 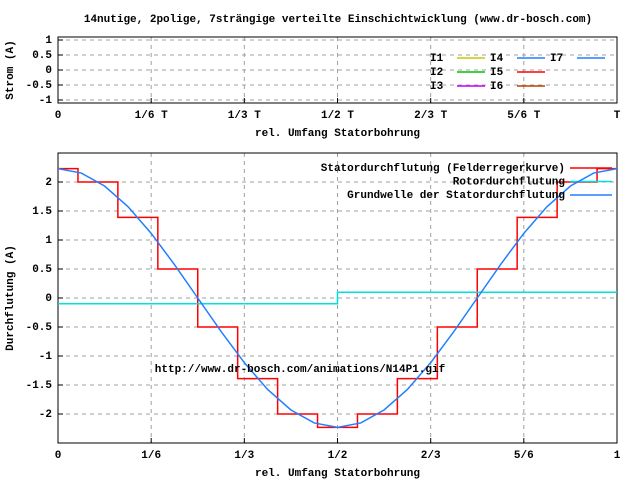 What do you see at coordinates (39, 386) in the screenshot?
I see `y-tick-label: -1.5` at bounding box center [39, 386].